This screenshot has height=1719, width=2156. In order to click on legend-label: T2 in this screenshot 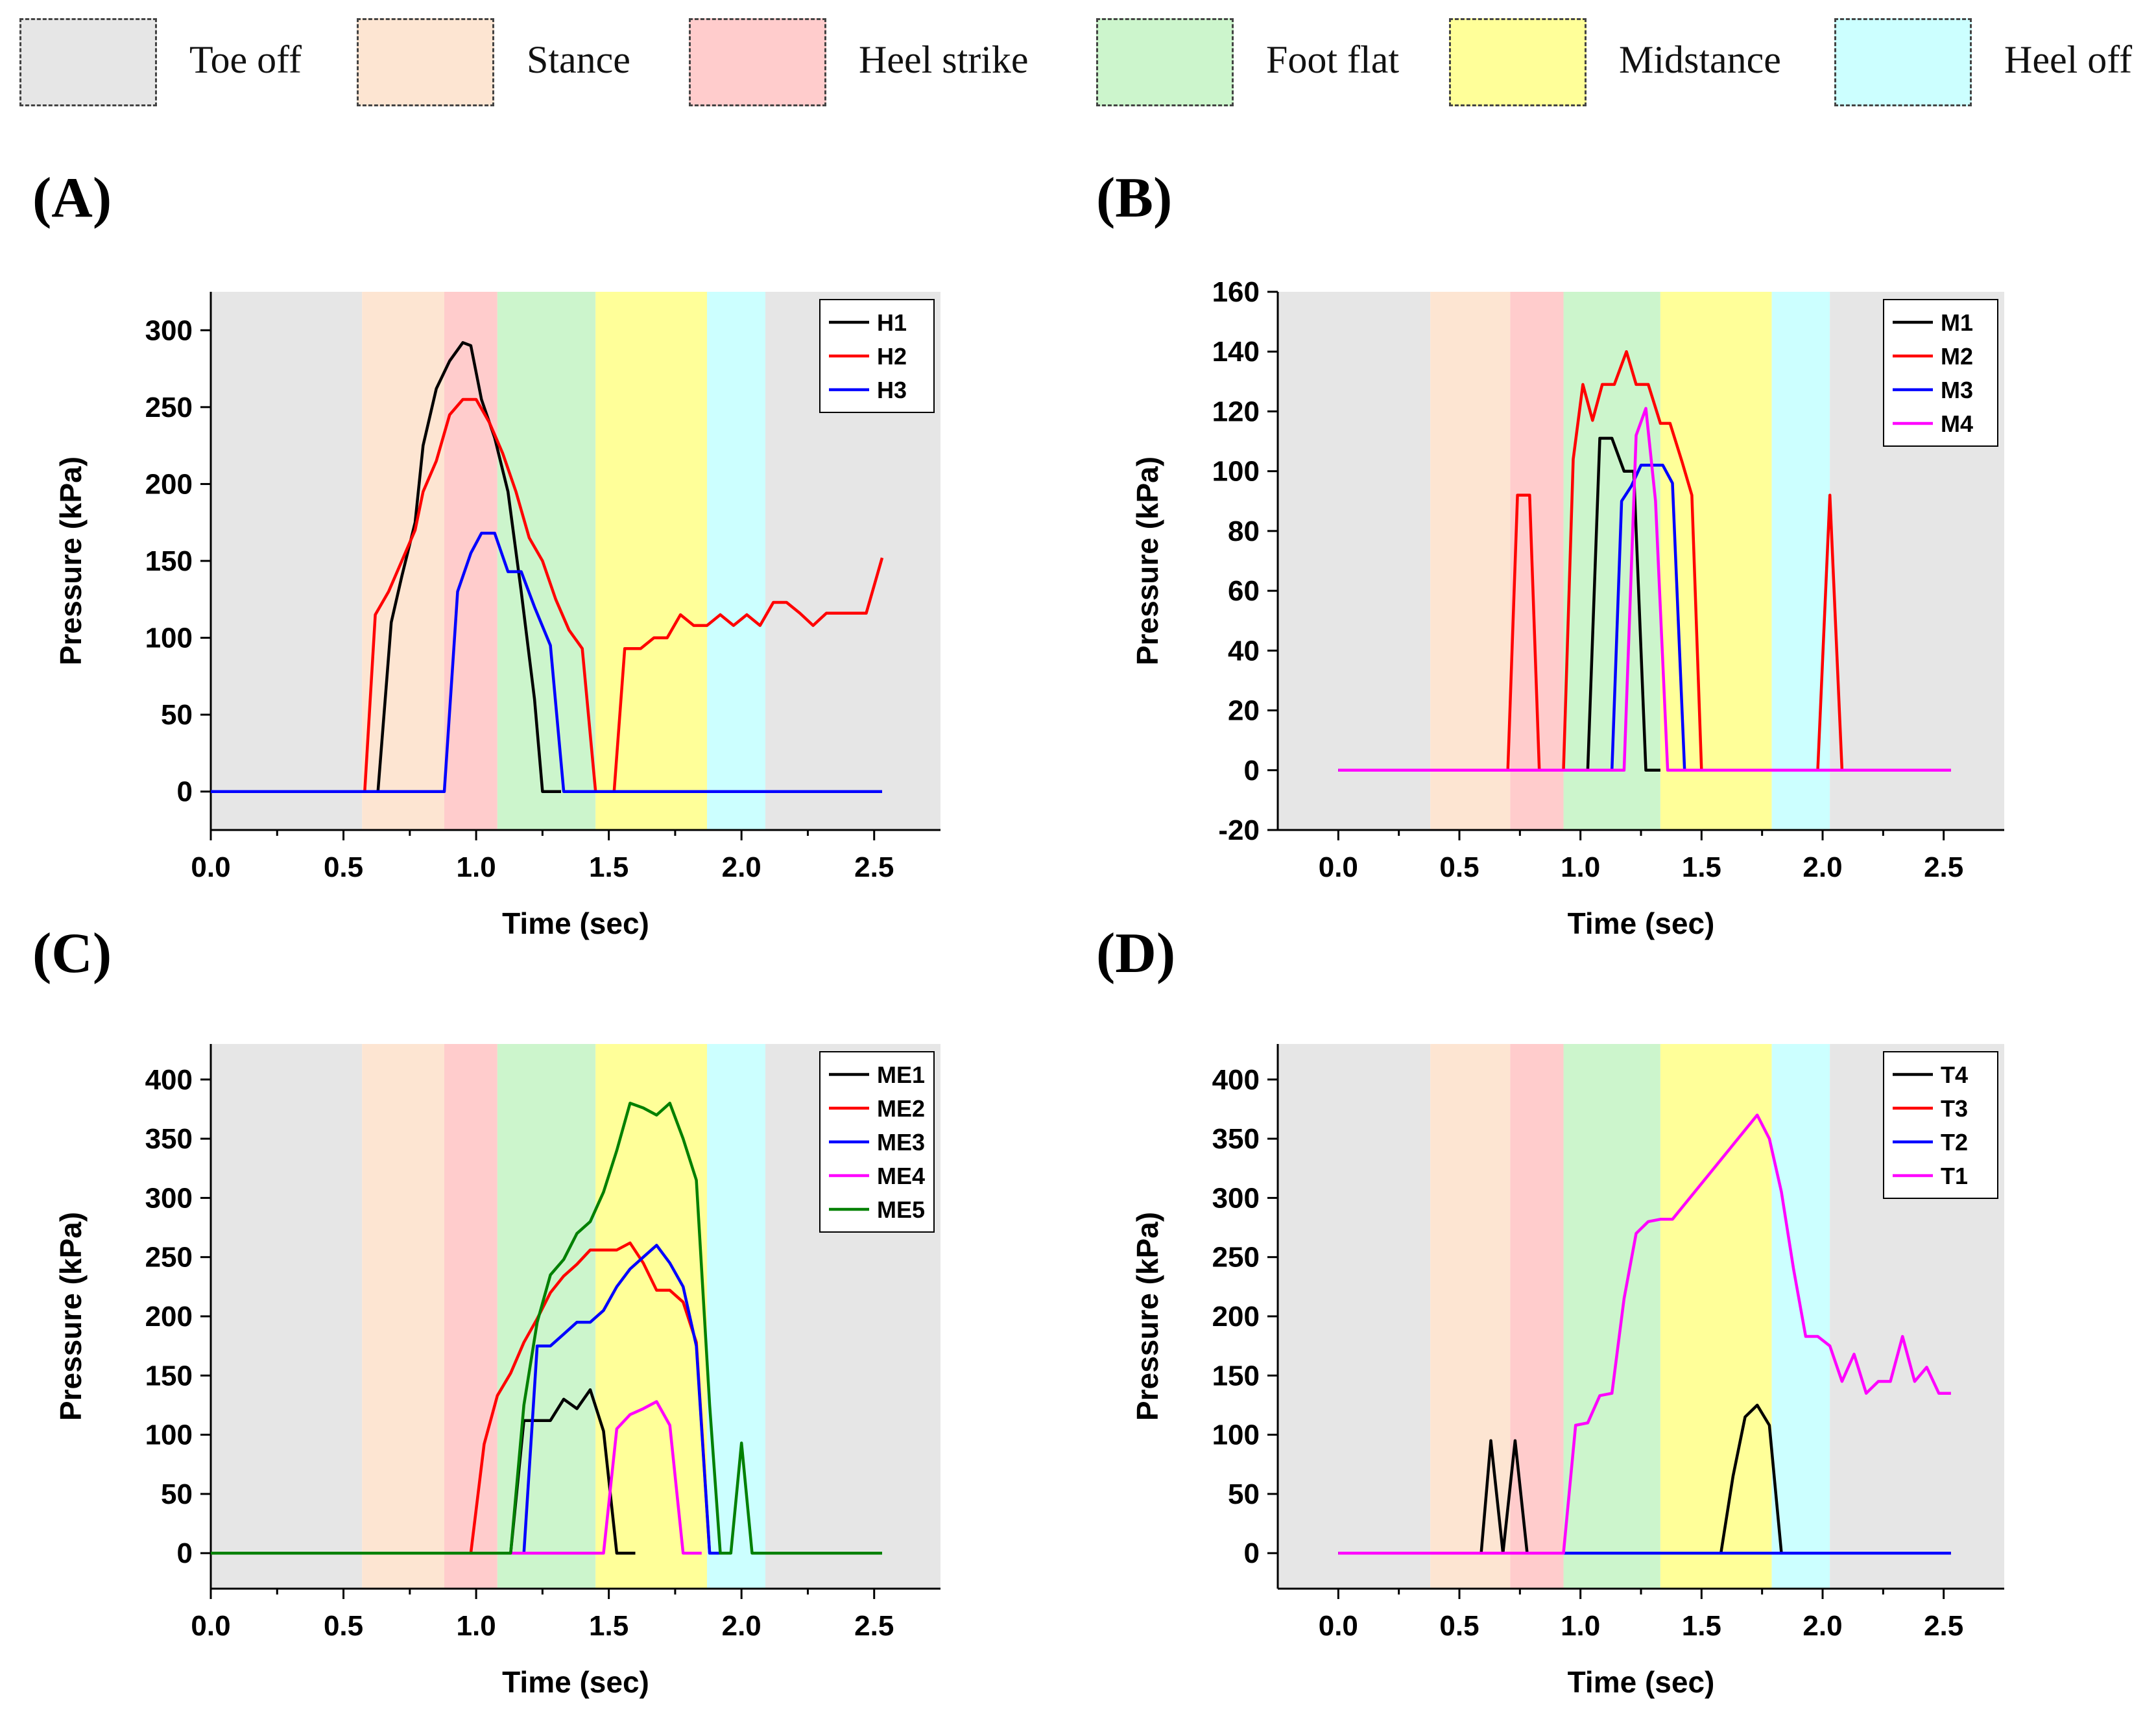, I will do `click(1954, 1142)`.